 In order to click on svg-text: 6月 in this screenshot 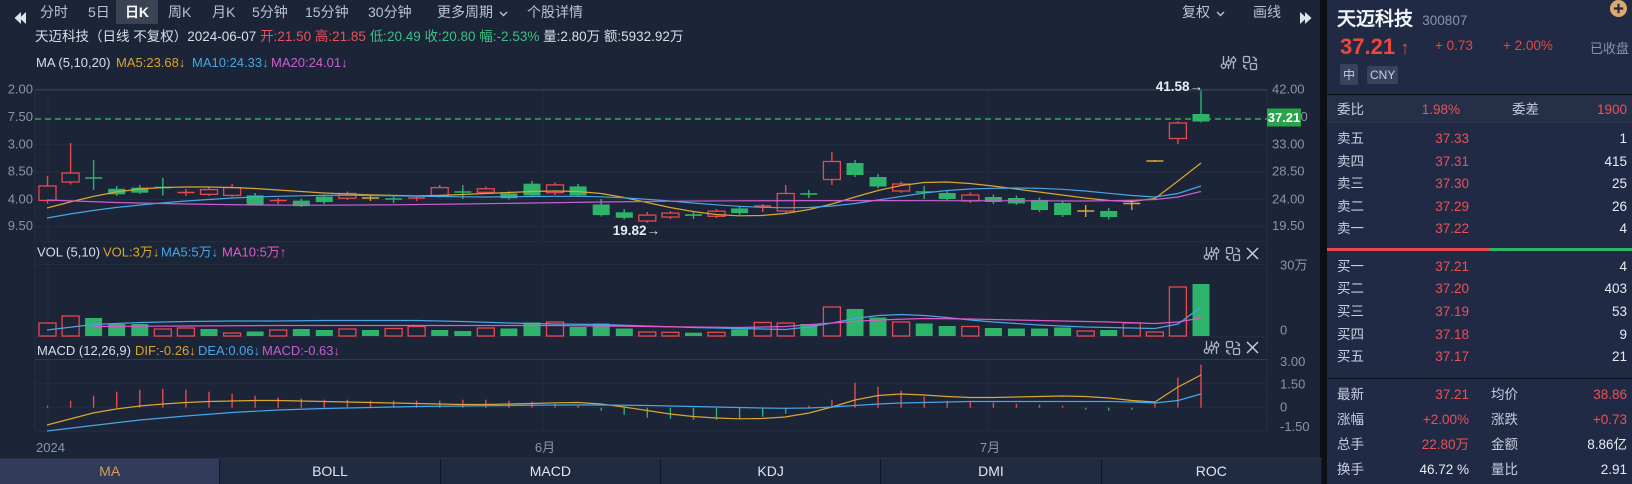, I will do `click(545, 447)`.